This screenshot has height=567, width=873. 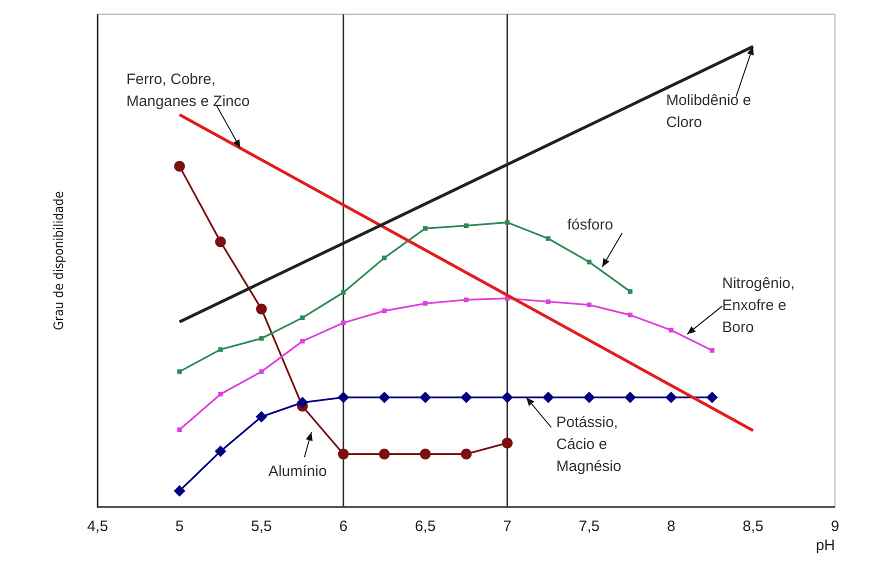 What do you see at coordinates (589, 445) in the screenshot?
I see `series-label: Potássio, Cácio e Magnésio` at bounding box center [589, 445].